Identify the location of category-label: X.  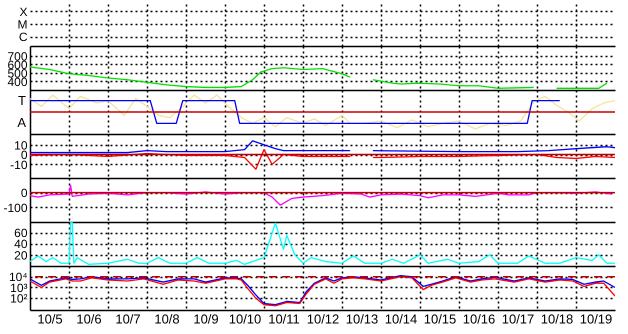
(23, 11).